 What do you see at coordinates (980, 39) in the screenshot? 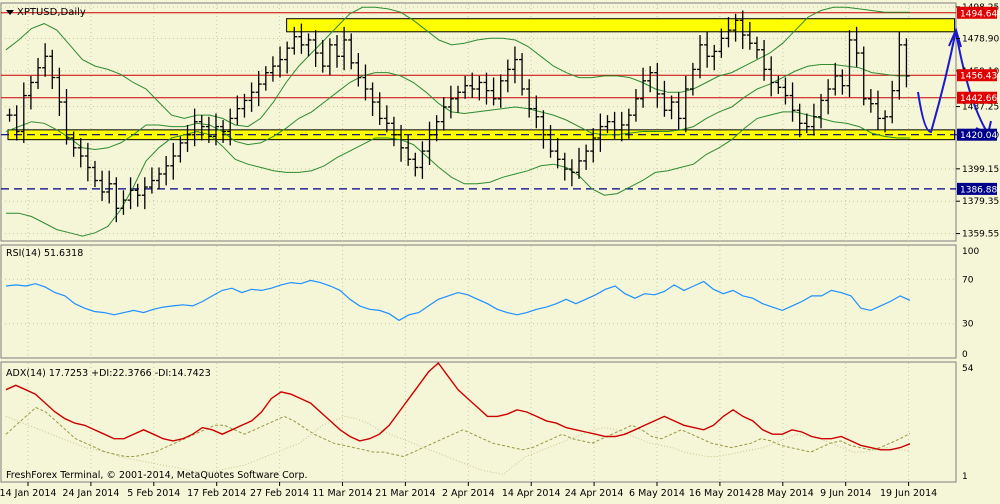
I see `price-tick-label: 1478.90` at bounding box center [980, 39].